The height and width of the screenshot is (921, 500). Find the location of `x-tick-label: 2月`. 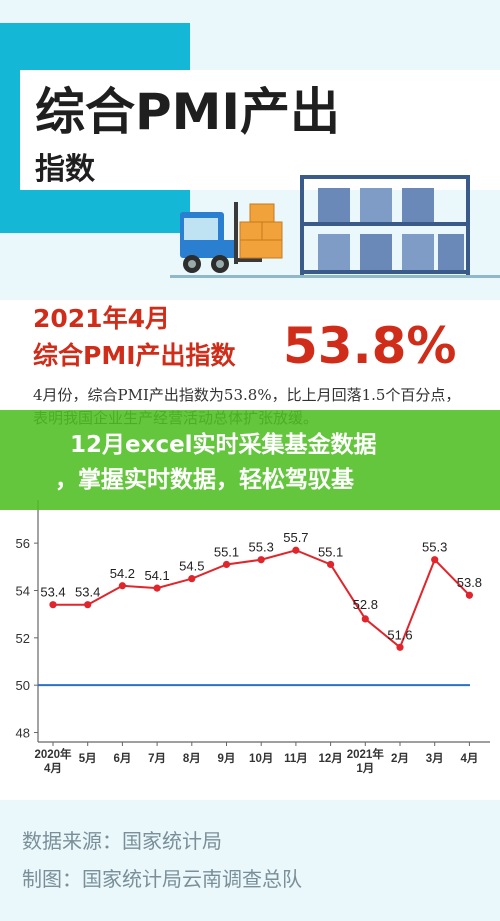

x-tick-label: 2月 is located at coordinates (400, 758).